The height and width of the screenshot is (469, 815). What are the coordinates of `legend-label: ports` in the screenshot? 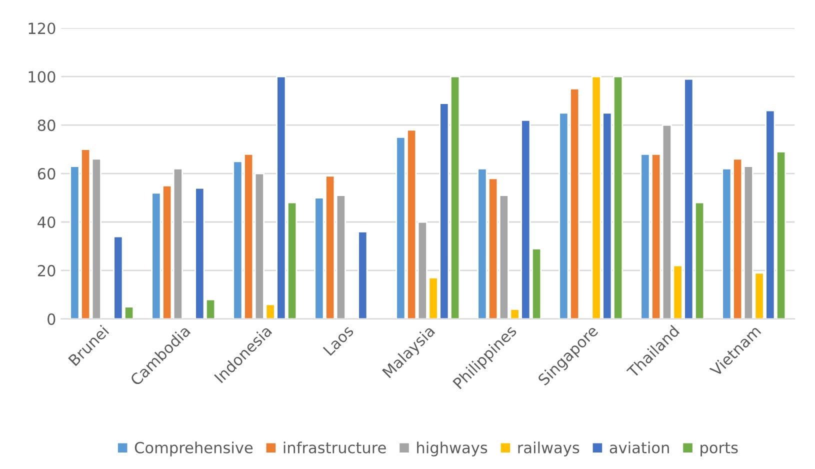 It's located at (719, 449).